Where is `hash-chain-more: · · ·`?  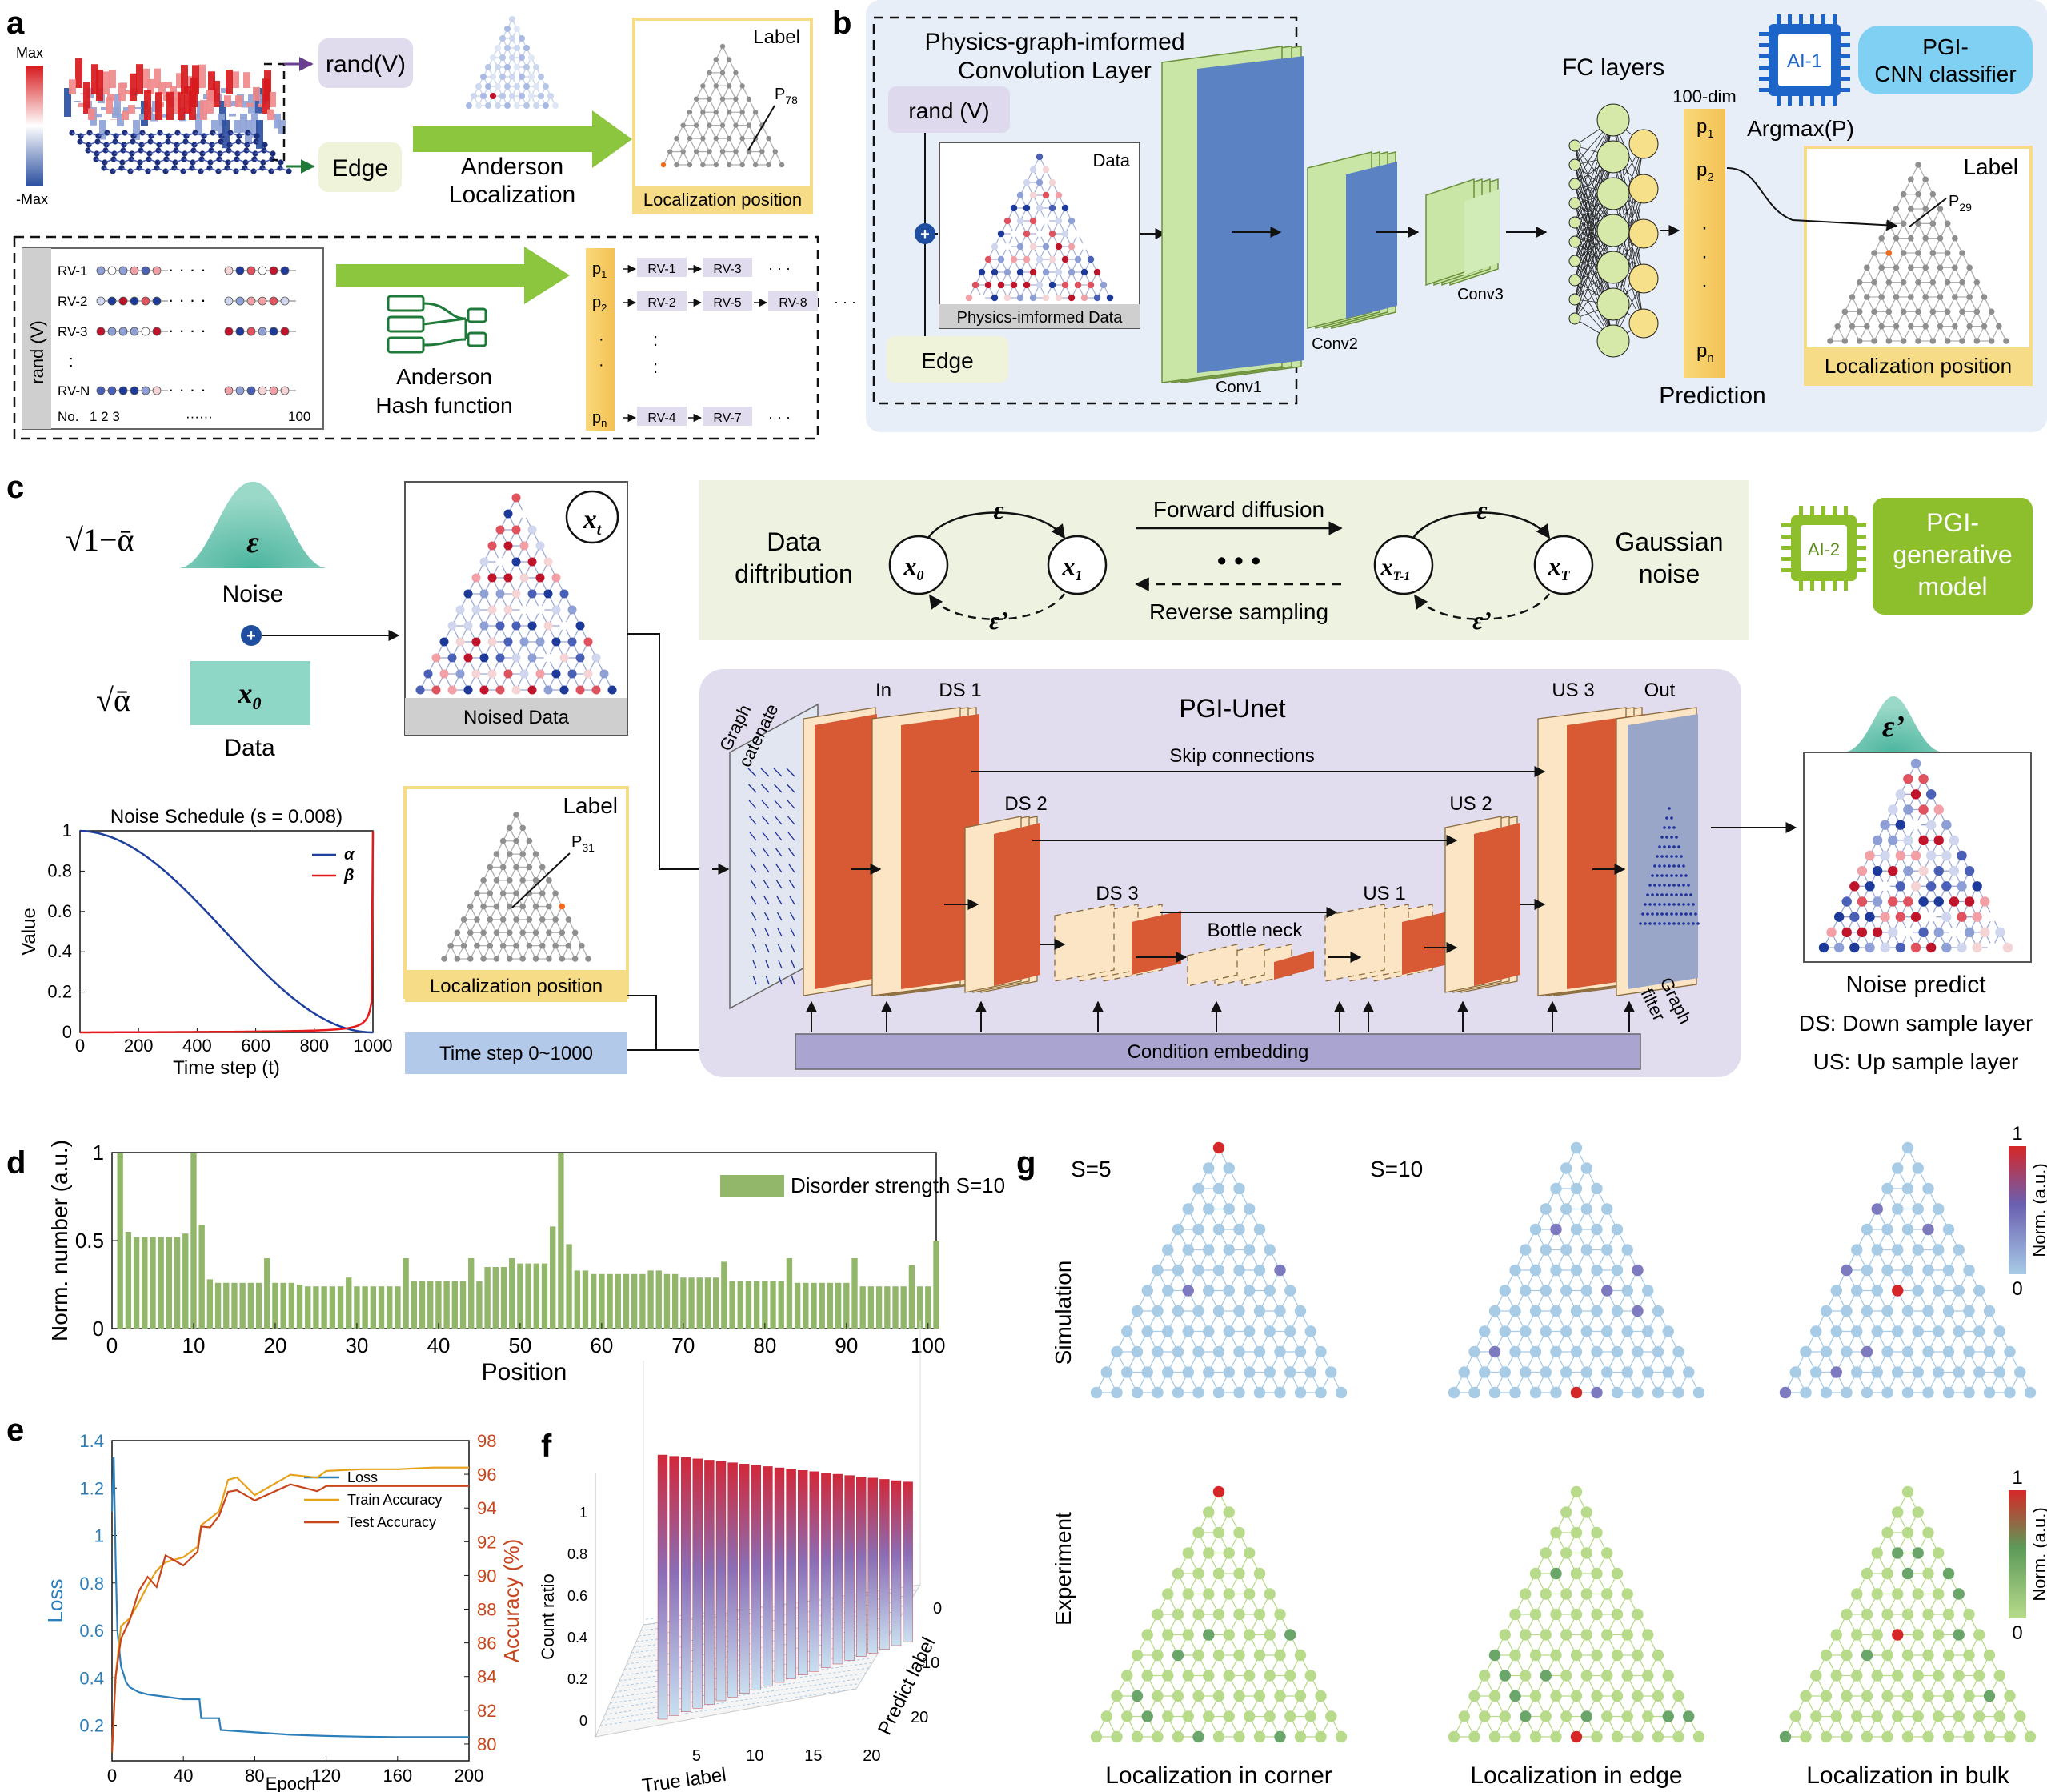 hash-chain-more: · · · is located at coordinates (780, 417).